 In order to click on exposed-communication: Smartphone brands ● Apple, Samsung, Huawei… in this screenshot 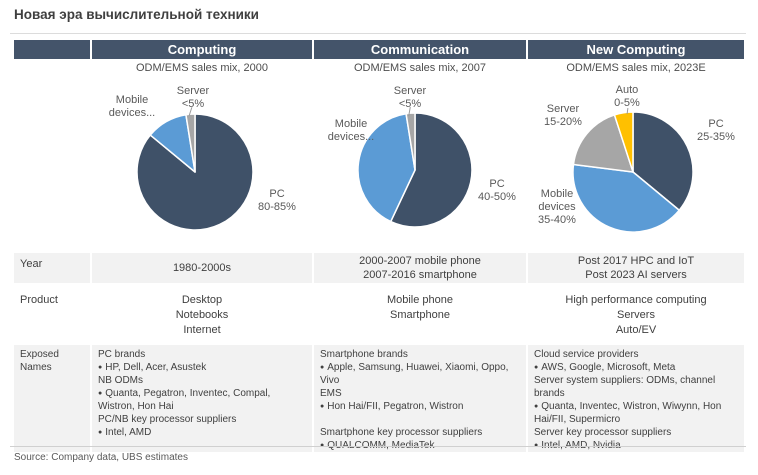, I will do `click(420, 398)`.